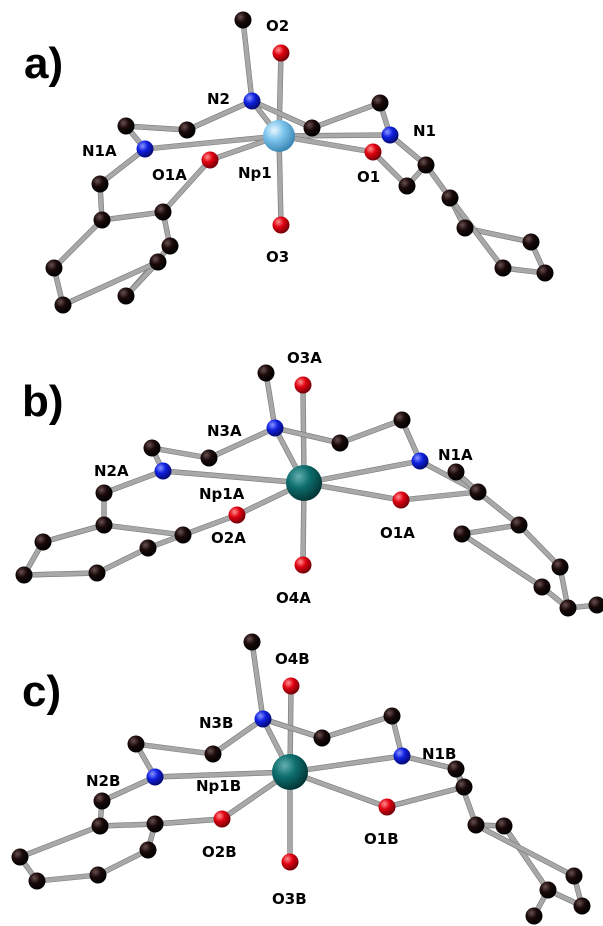 This screenshot has height=926, width=603. Describe the element at coordinates (228, 538) in the screenshot. I see `atom-label-o2a: O2A` at that location.